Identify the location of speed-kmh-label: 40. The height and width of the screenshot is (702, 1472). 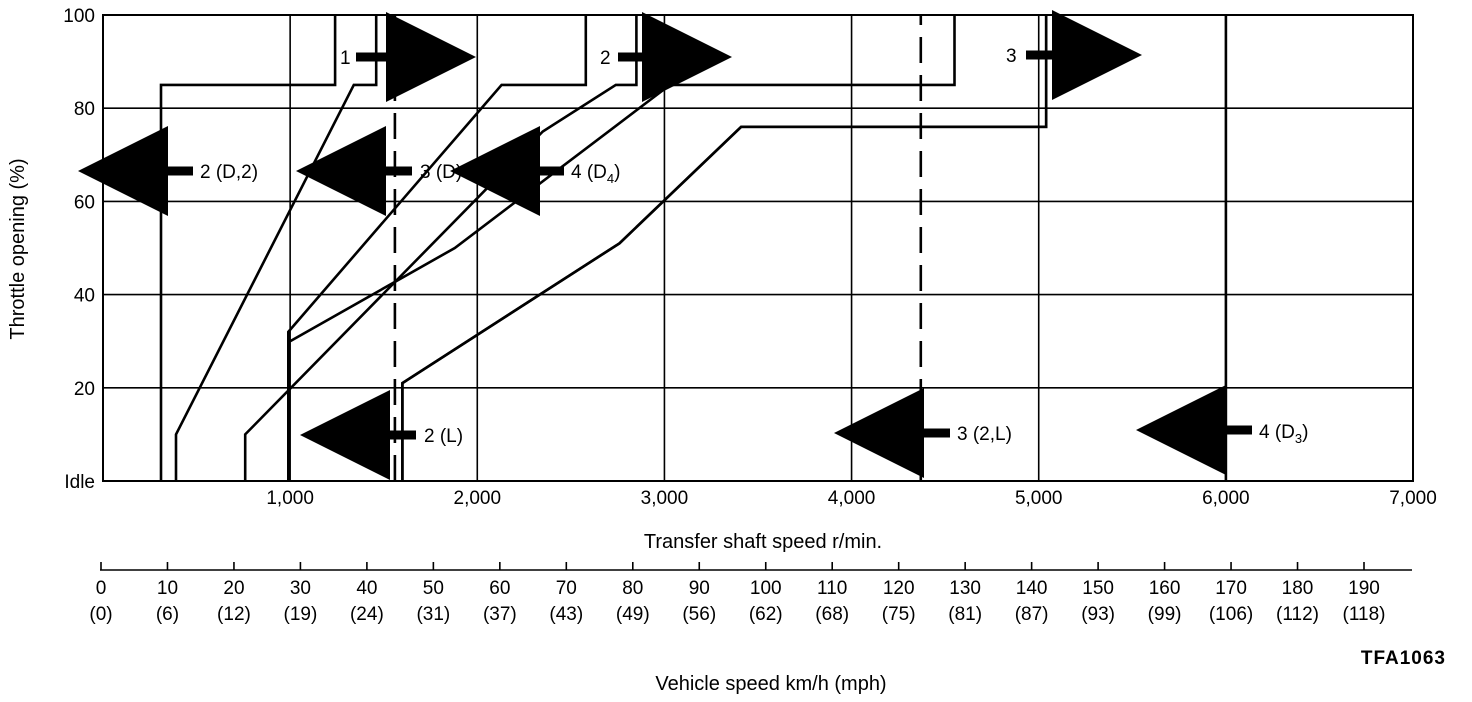
(366, 588).